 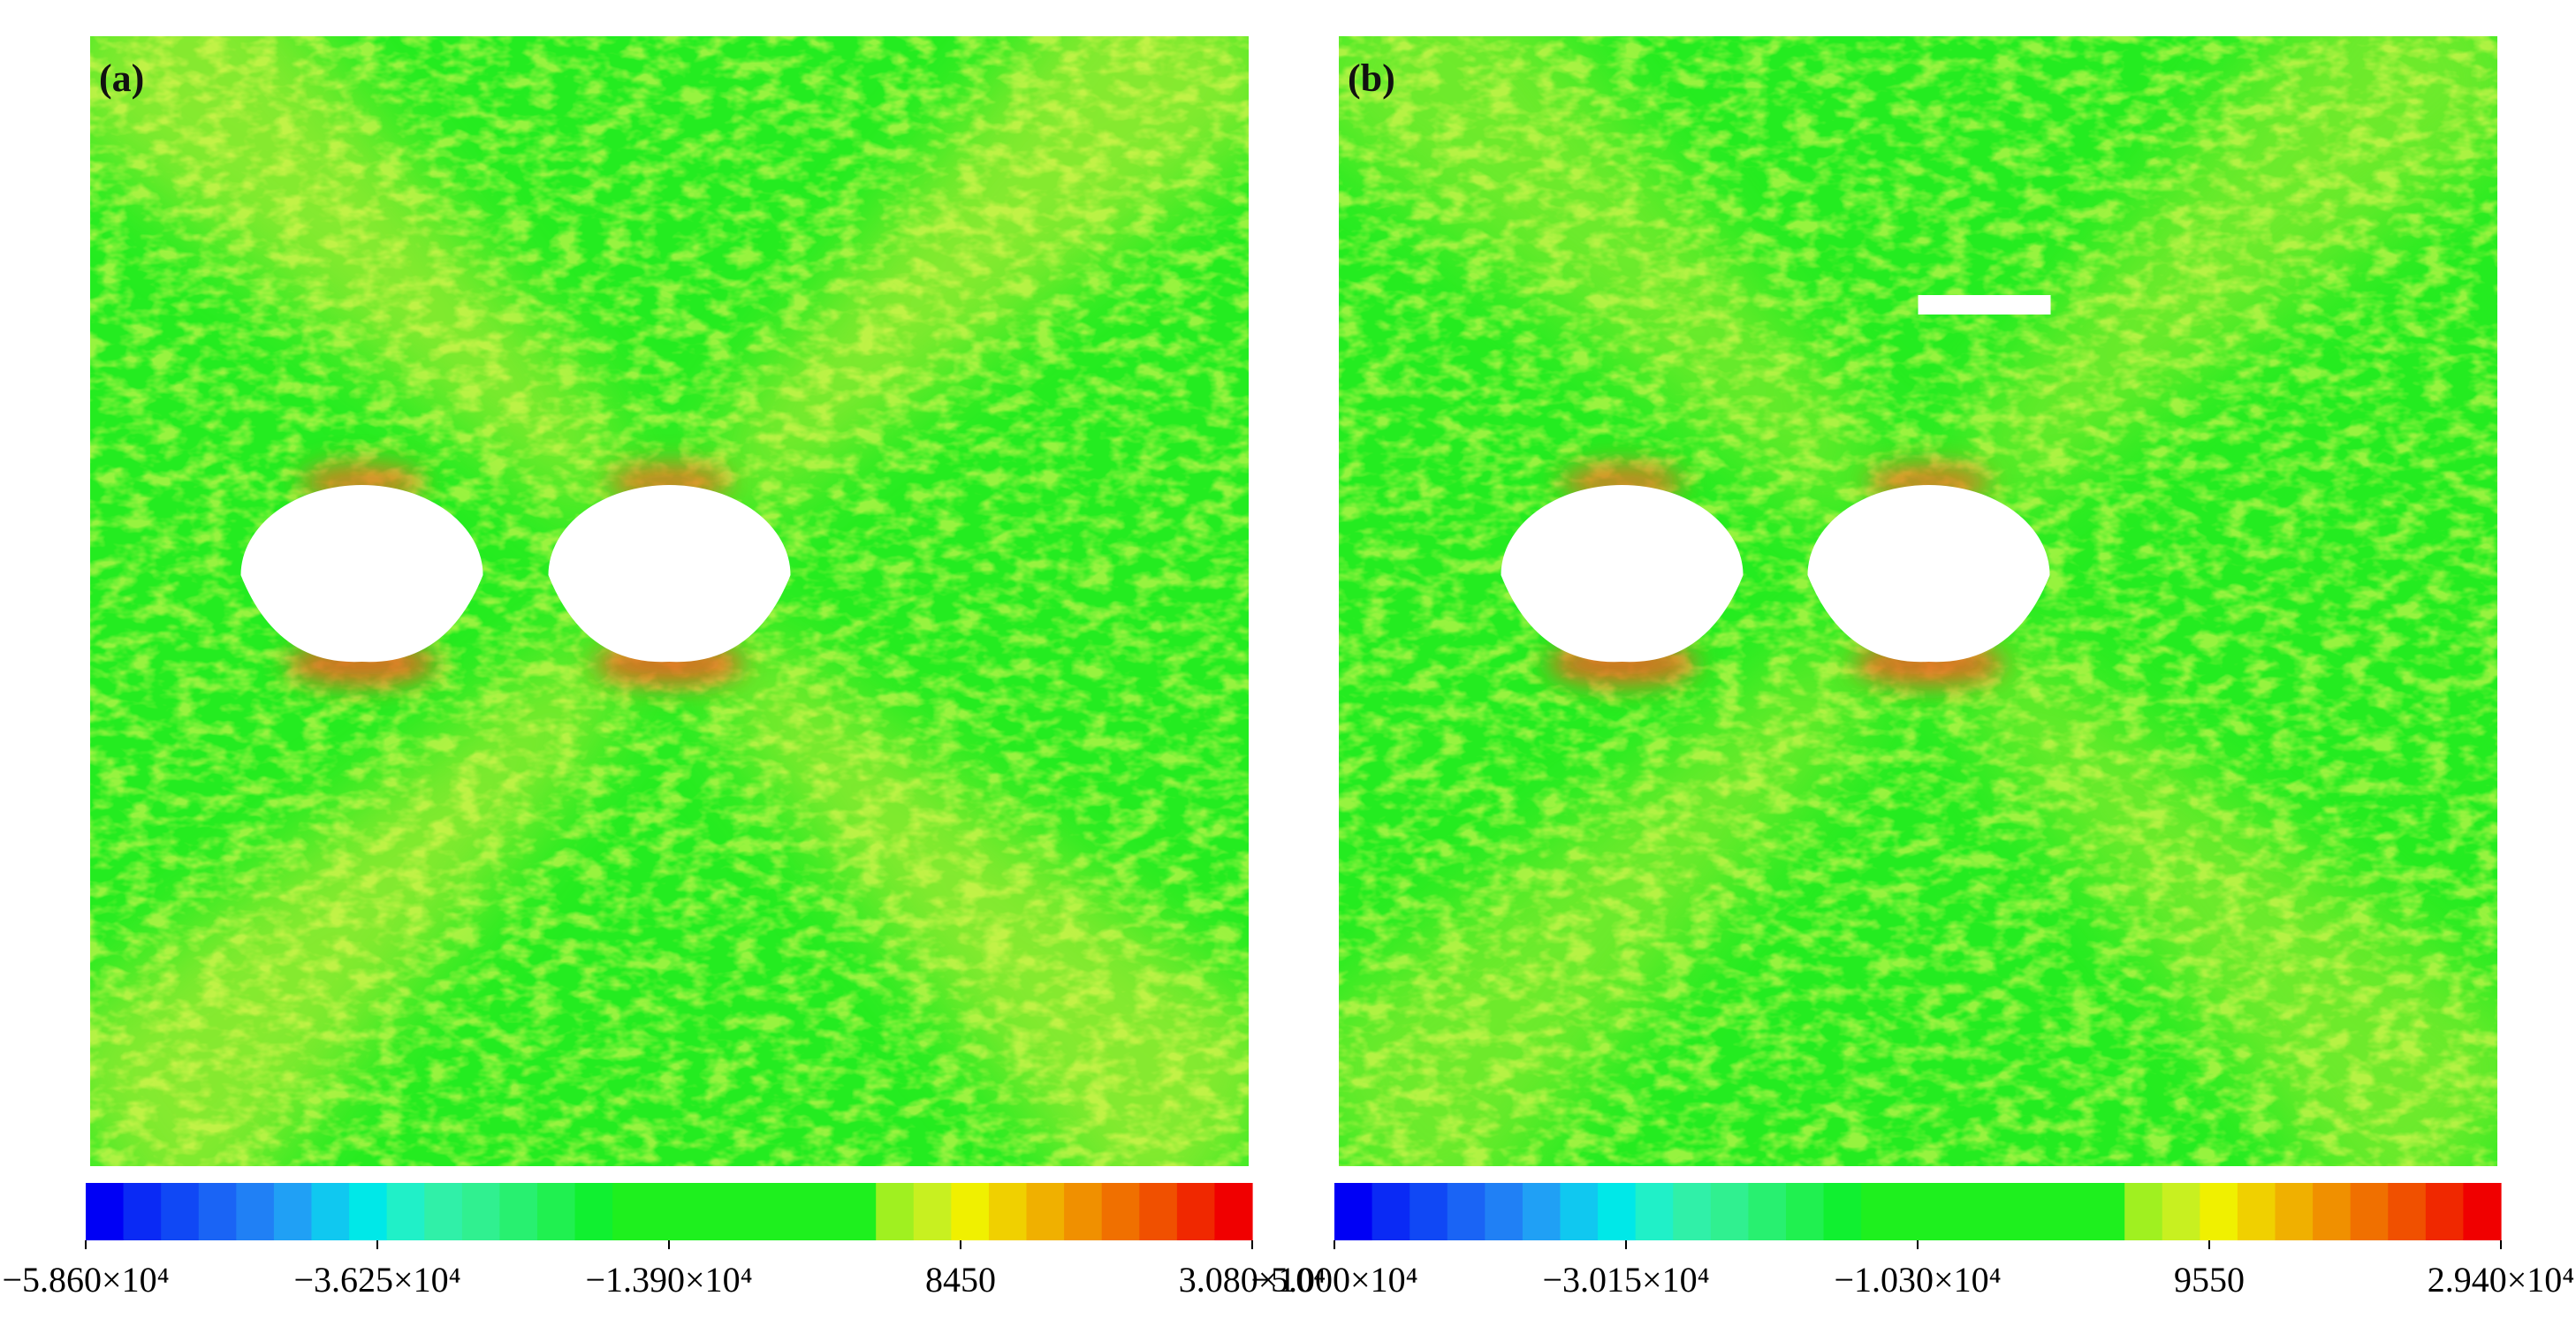 What do you see at coordinates (2501, 1280) in the screenshot?
I see `colorbar-tick-label: 2.940×10⁴` at bounding box center [2501, 1280].